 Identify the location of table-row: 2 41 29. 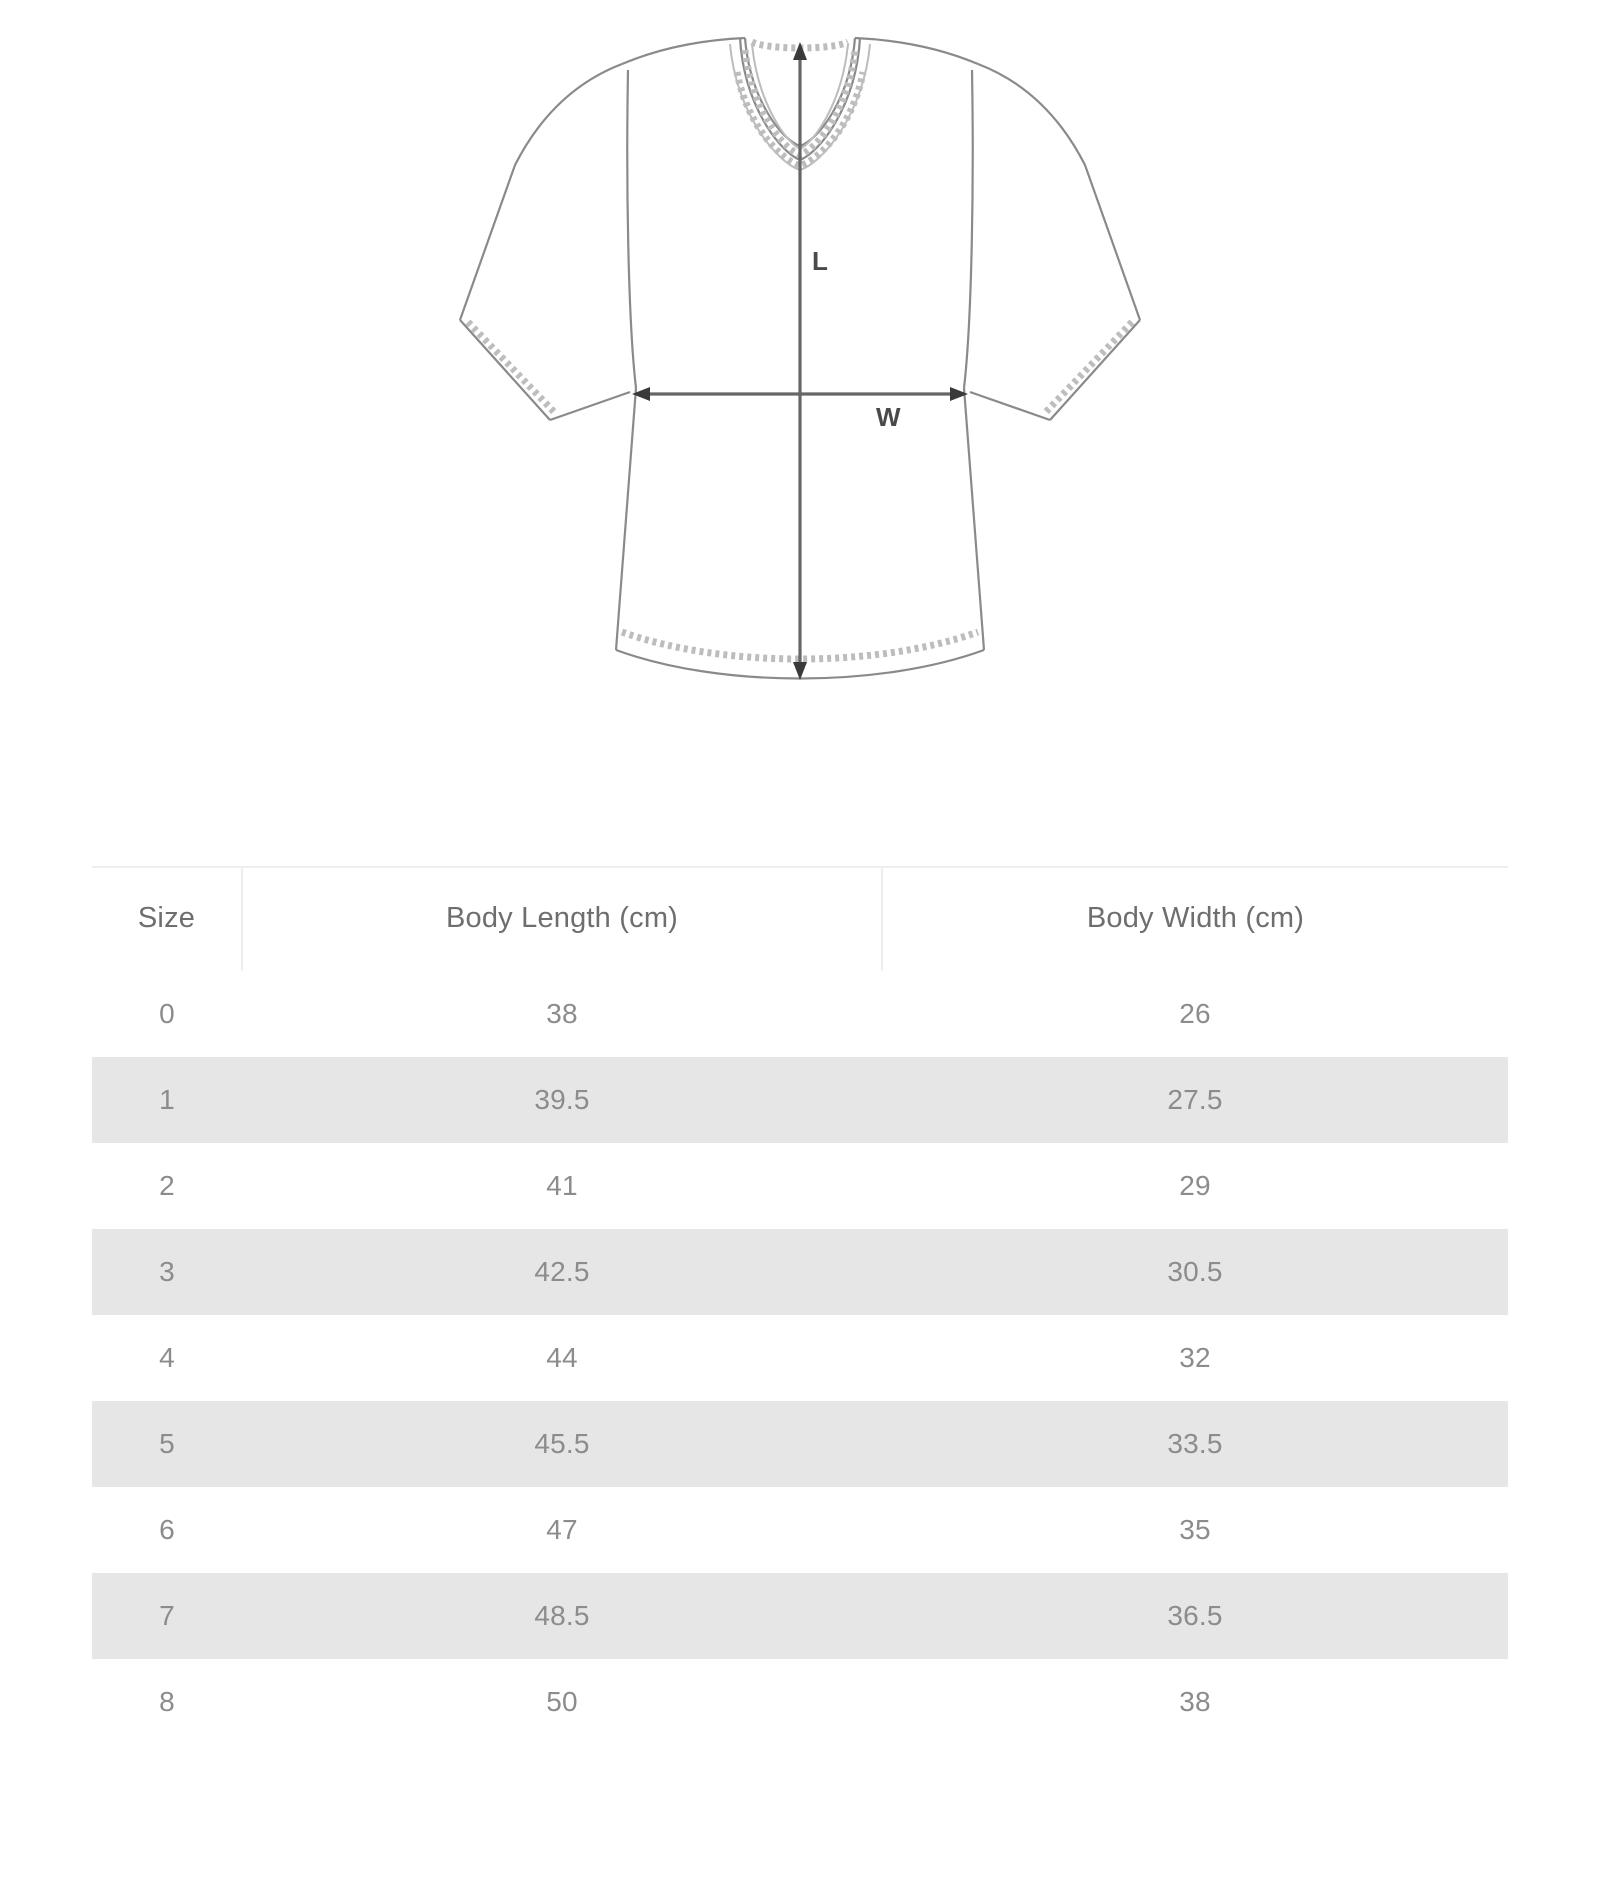
(800, 1186).